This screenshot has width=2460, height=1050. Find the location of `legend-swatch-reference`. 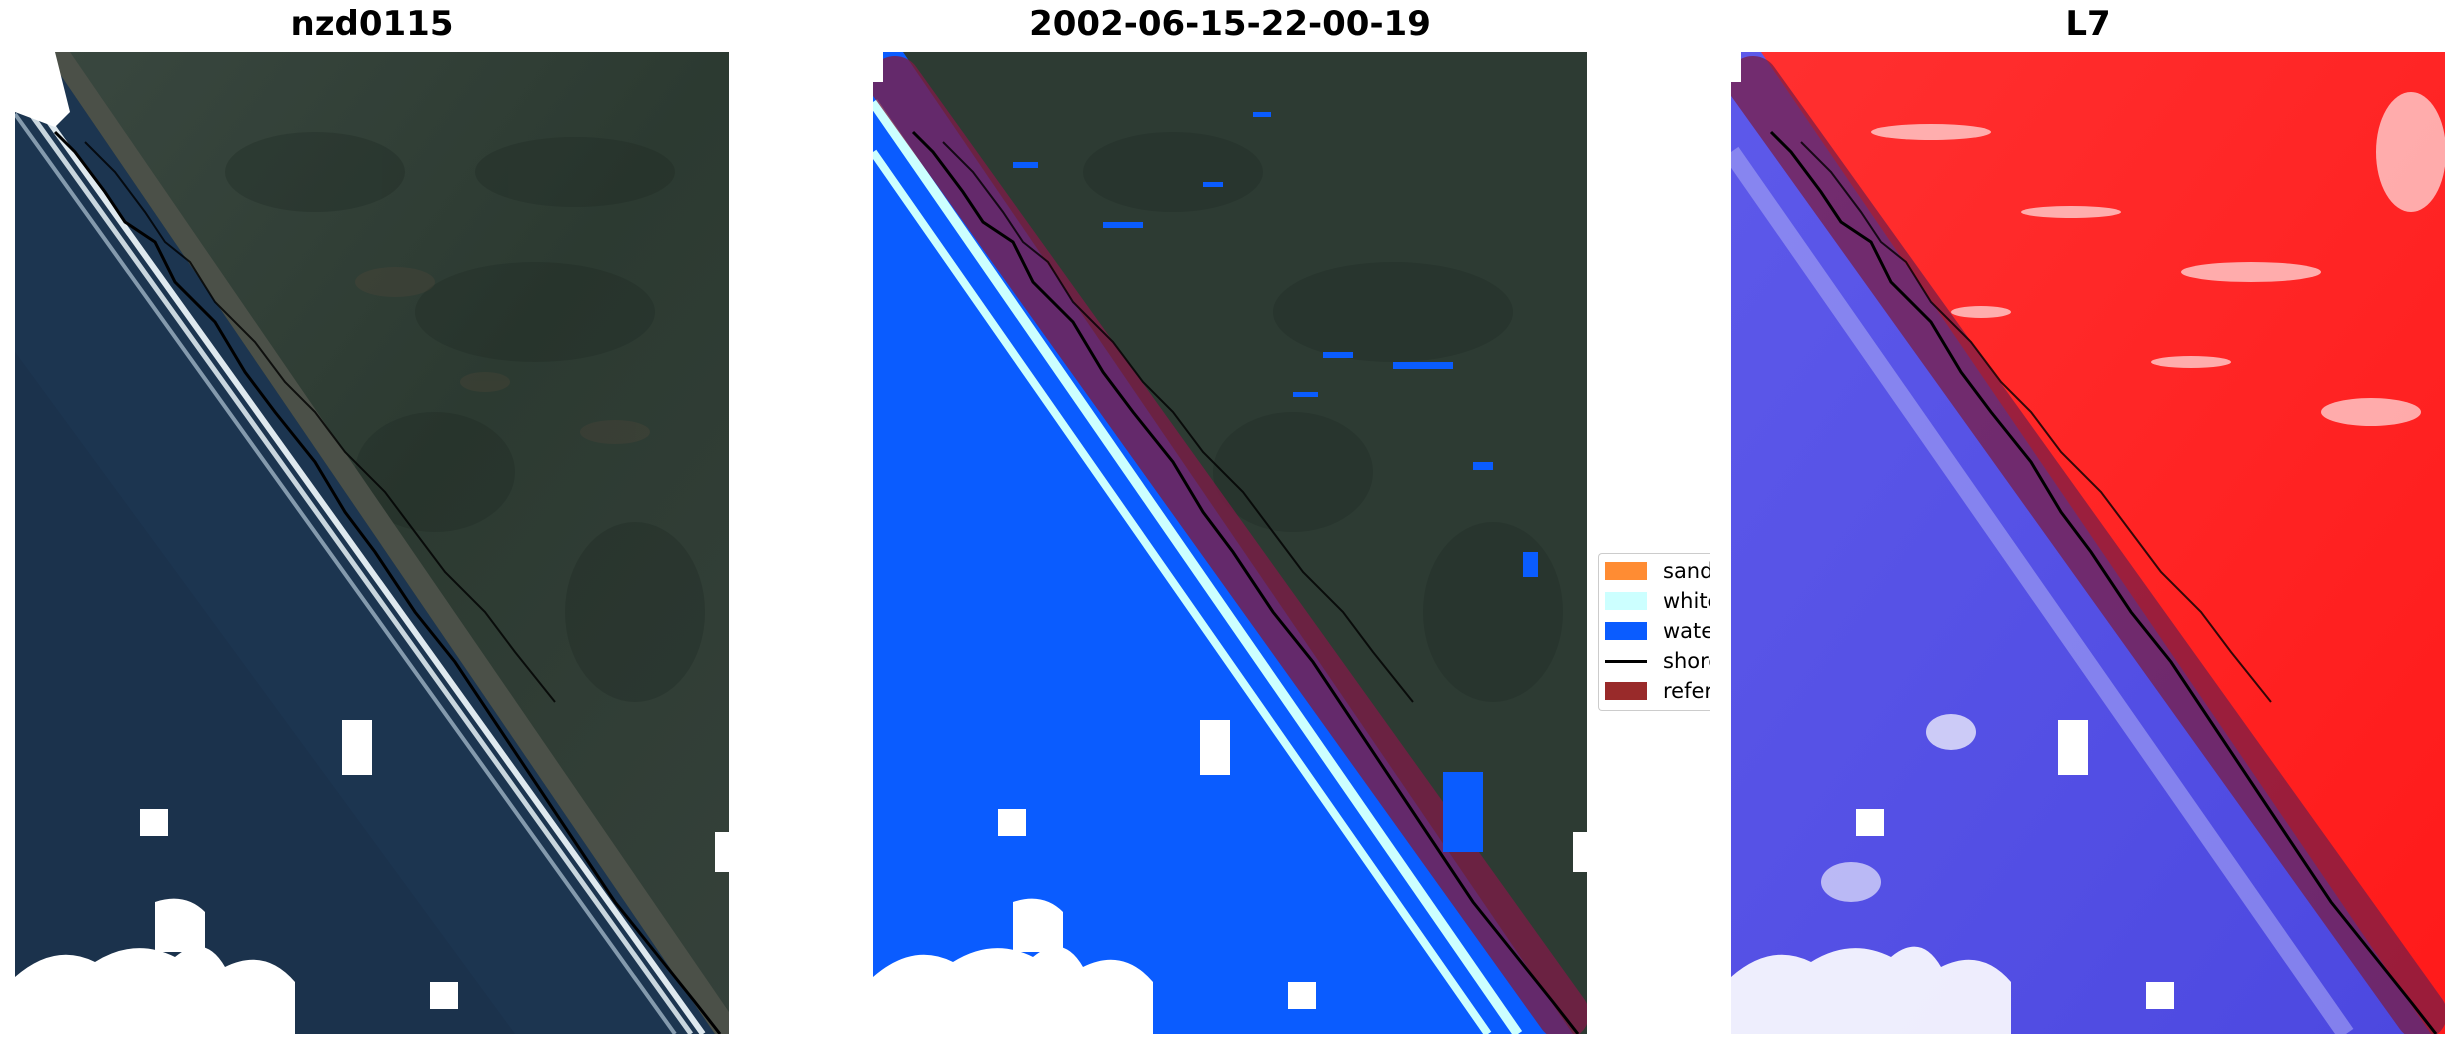

legend-swatch-reference is located at coordinates (1626, 691).